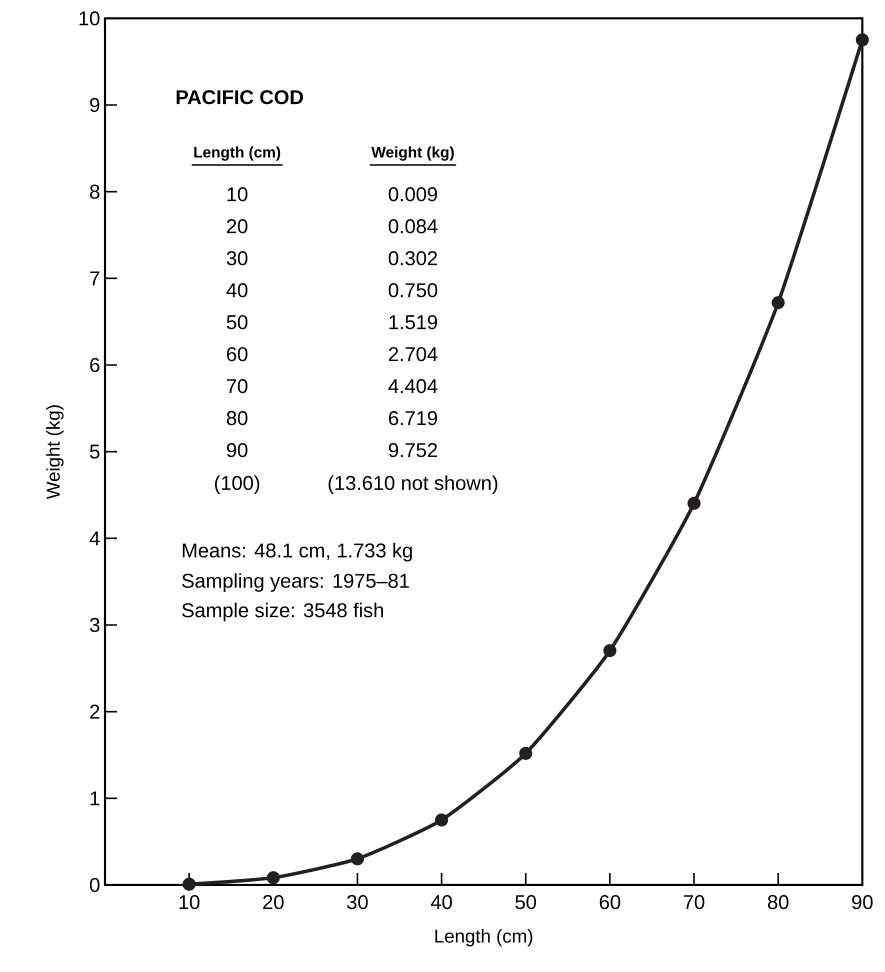  Describe the element at coordinates (413, 354) in the screenshot. I see `annotation: 2.704` at that location.